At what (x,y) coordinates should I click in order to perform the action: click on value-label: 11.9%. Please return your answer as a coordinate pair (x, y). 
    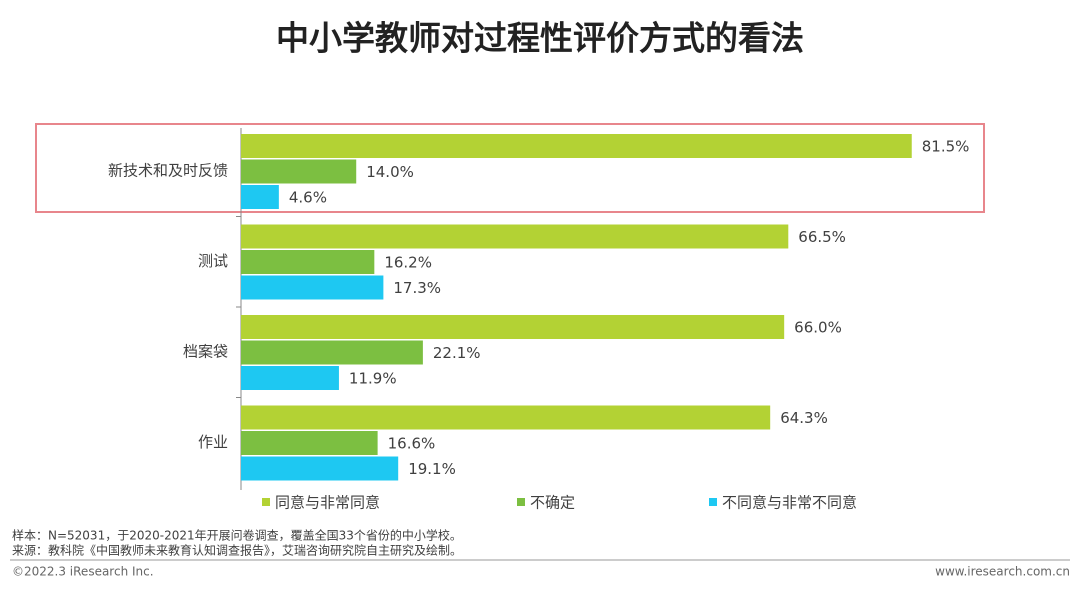
    Looking at the image, I should click on (373, 379).